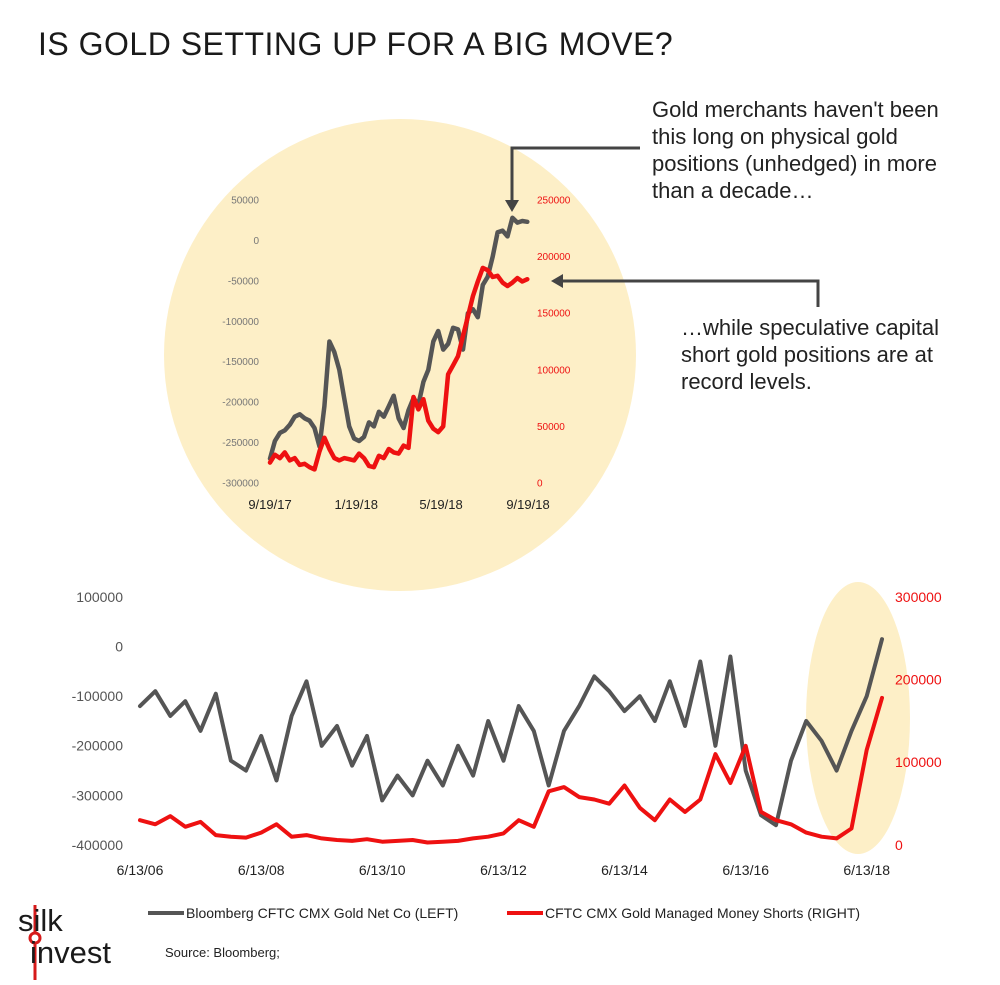 This screenshot has width=1000, height=985. What do you see at coordinates (240, 403) in the screenshot?
I see `y-left-tick-label-0-5: -200000` at bounding box center [240, 403].